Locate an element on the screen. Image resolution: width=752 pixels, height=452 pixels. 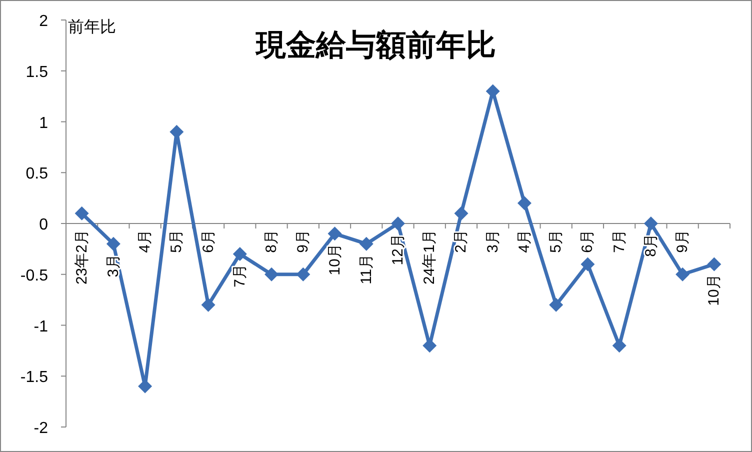
y-tick-label: -2 is located at coordinates (41, 428).